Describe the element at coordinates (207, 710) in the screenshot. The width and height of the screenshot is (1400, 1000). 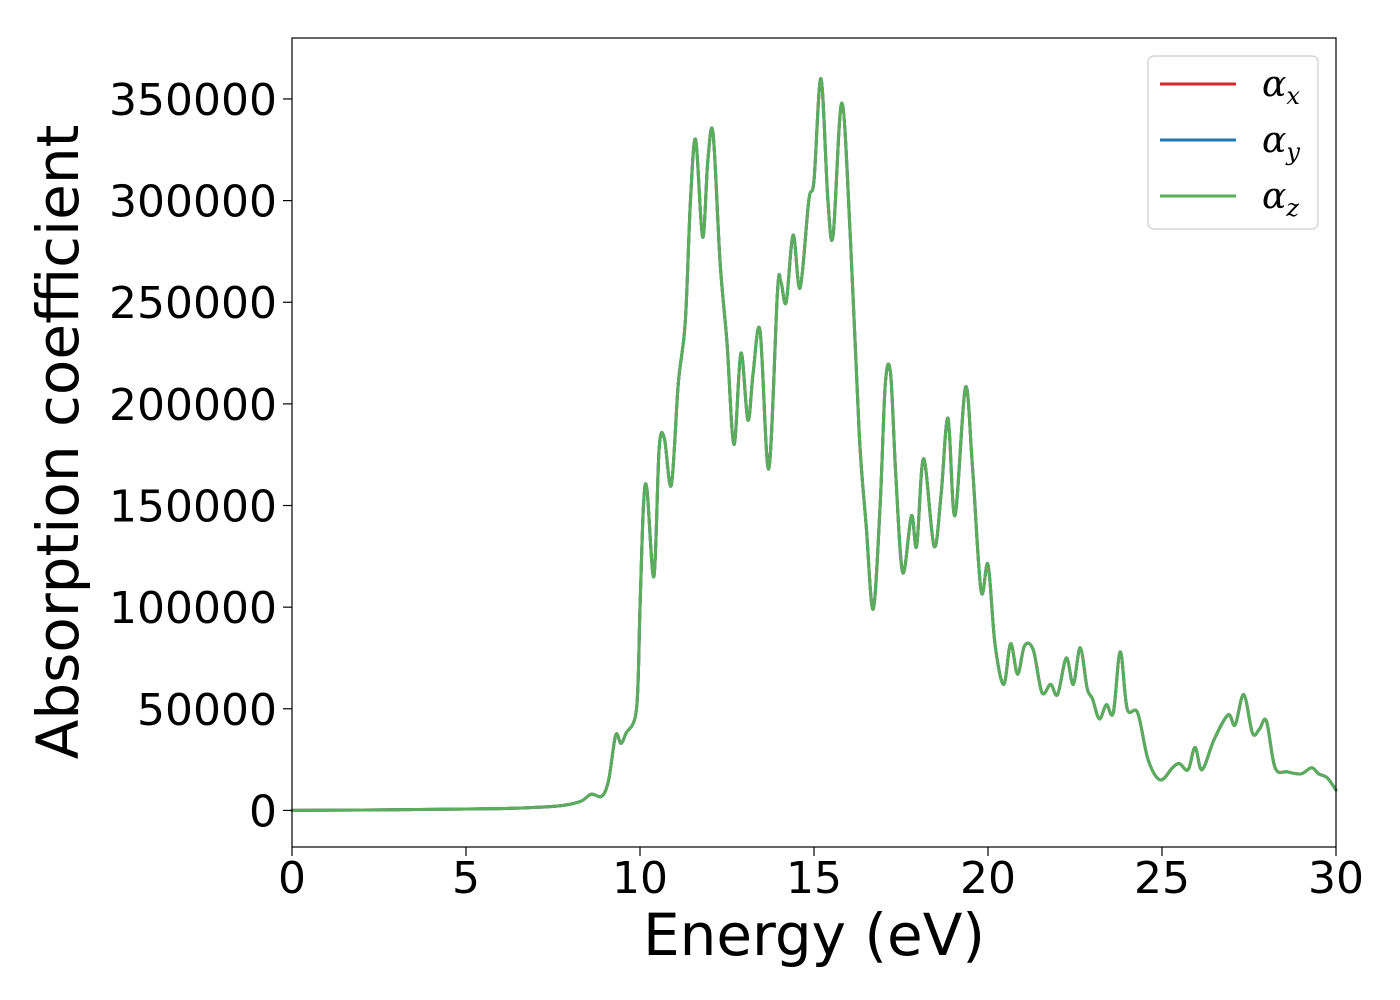
I see `y-tick-label: 50000` at that location.